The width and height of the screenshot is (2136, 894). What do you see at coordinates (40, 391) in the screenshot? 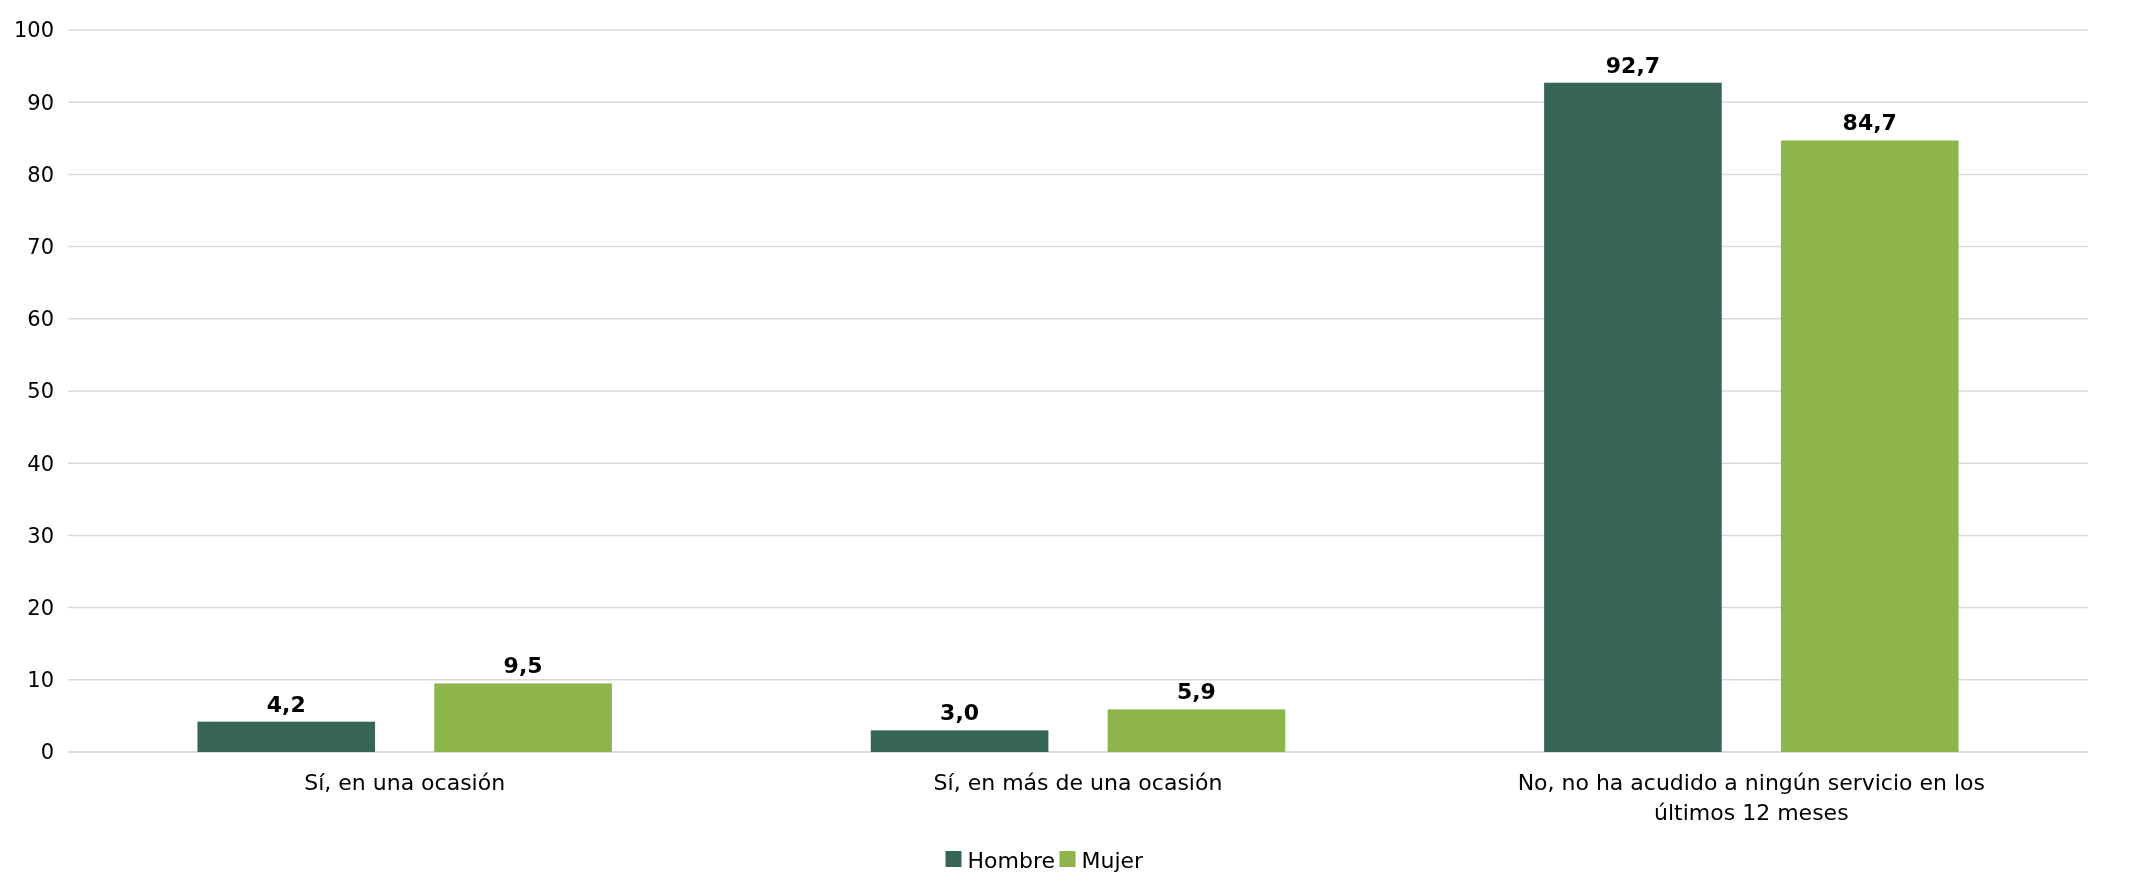
I see `y-tick-label: 50` at bounding box center [40, 391].